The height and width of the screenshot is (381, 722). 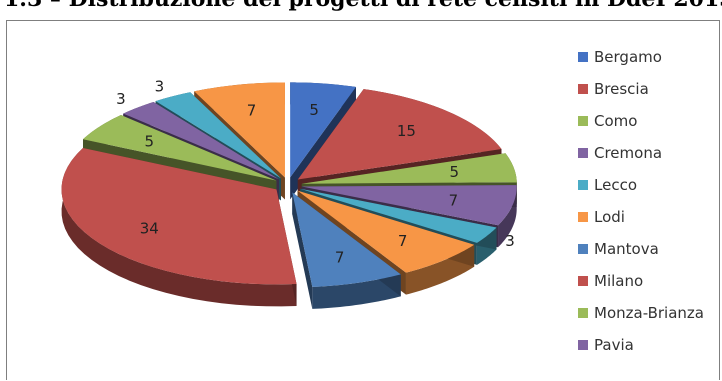 What do you see at coordinates (323, 130) in the screenshot?
I see `slice-bergamo` at bounding box center [323, 130].